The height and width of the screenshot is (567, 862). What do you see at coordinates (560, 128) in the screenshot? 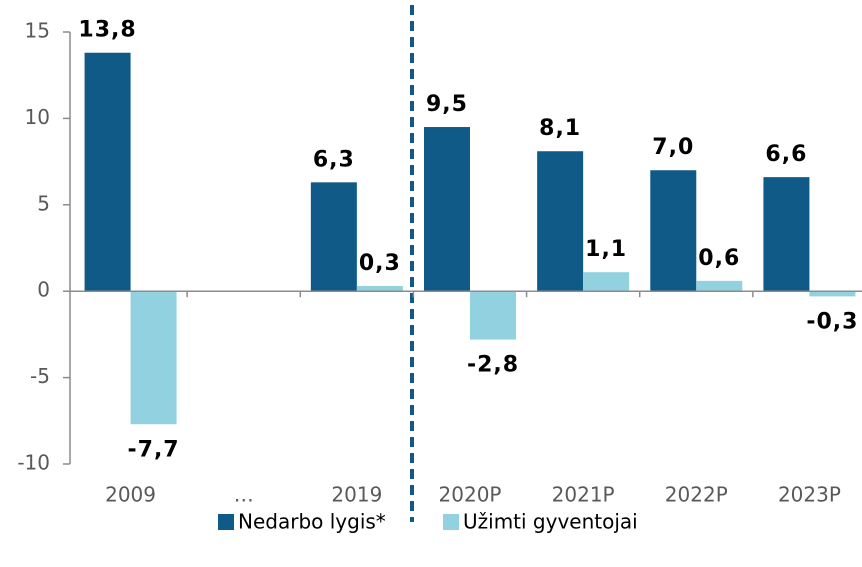
I see `value-label: 8,1` at bounding box center [560, 128].